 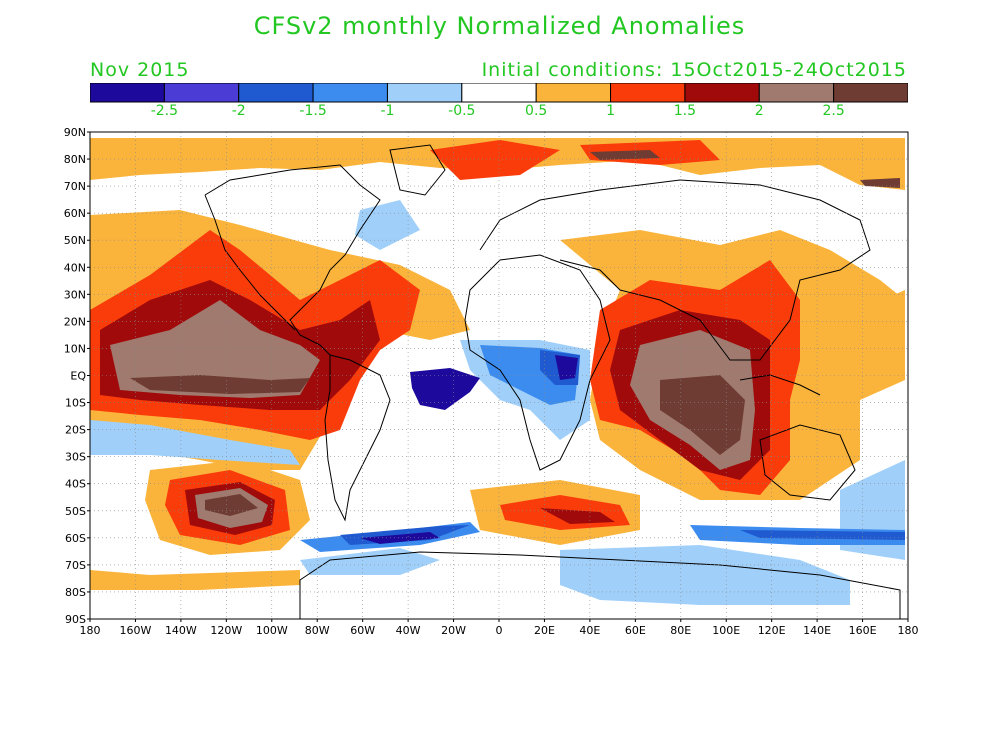 I want to click on north-america-outline, so click(x=292, y=260).